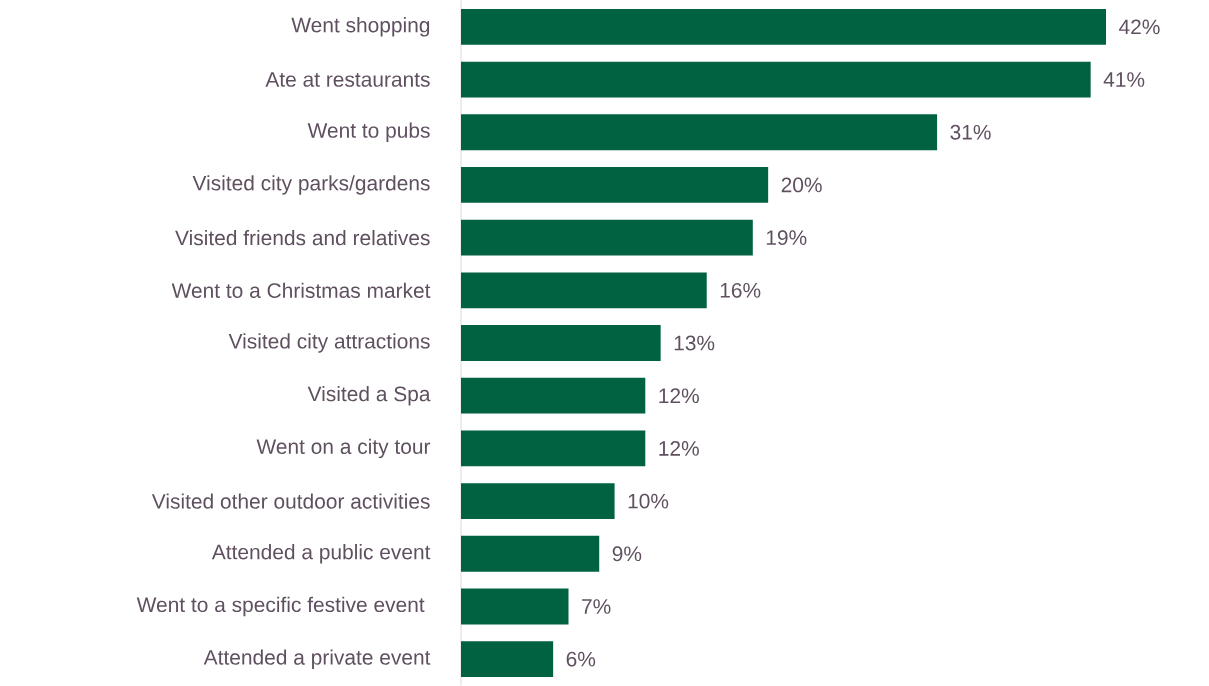 This screenshot has width=1209, height=686. What do you see at coordinates (648, 501) in the screenshot?
I see `data-label: 10%` at bounding box center [648, 501].